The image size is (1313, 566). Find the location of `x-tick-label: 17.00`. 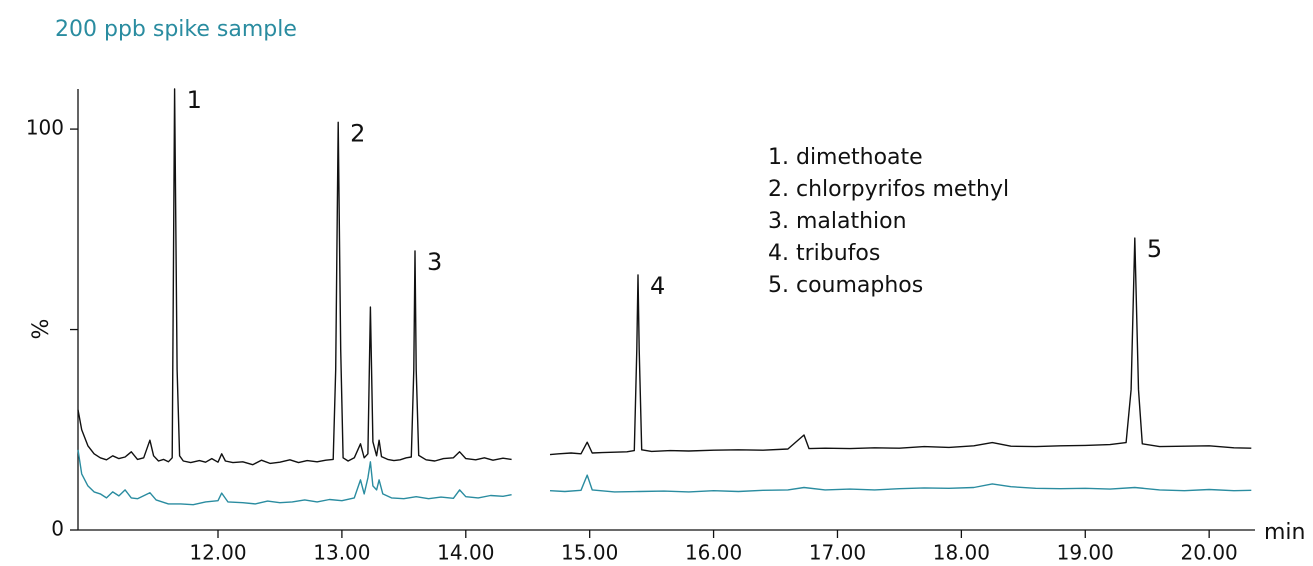

x-tick-label: 17.00 is located at coordinates (837, 553).